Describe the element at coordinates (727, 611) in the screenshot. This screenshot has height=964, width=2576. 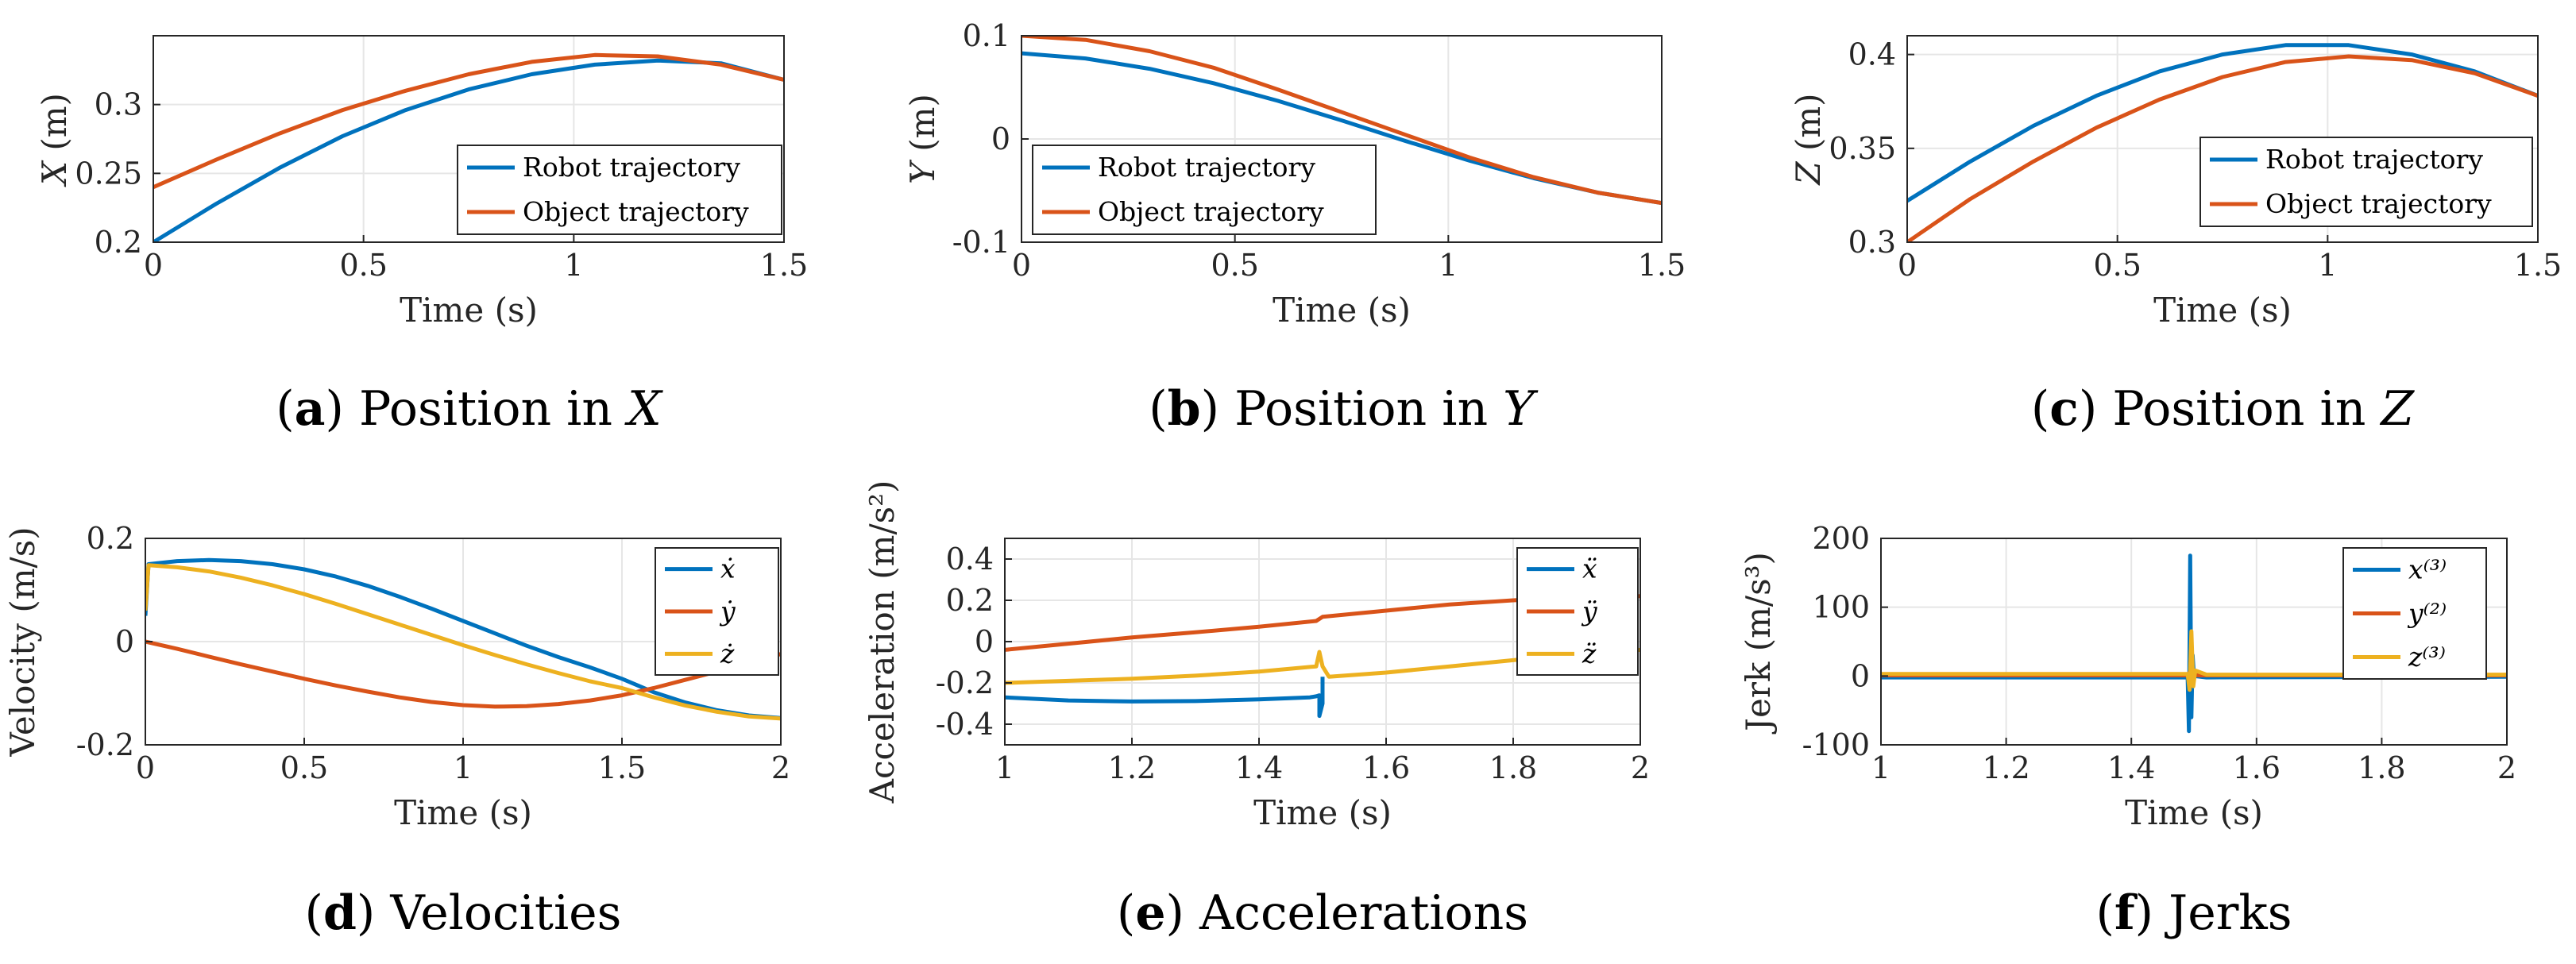
I see `legend-label-1: ẏ` at that location.